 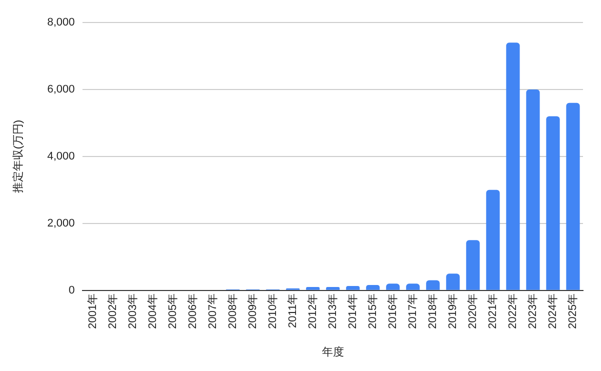 What do you see at coordinates (18, 157) in the screenshot?
I see `y-axis-title: 推定年収(万円)` at bounding box center [18, 157].